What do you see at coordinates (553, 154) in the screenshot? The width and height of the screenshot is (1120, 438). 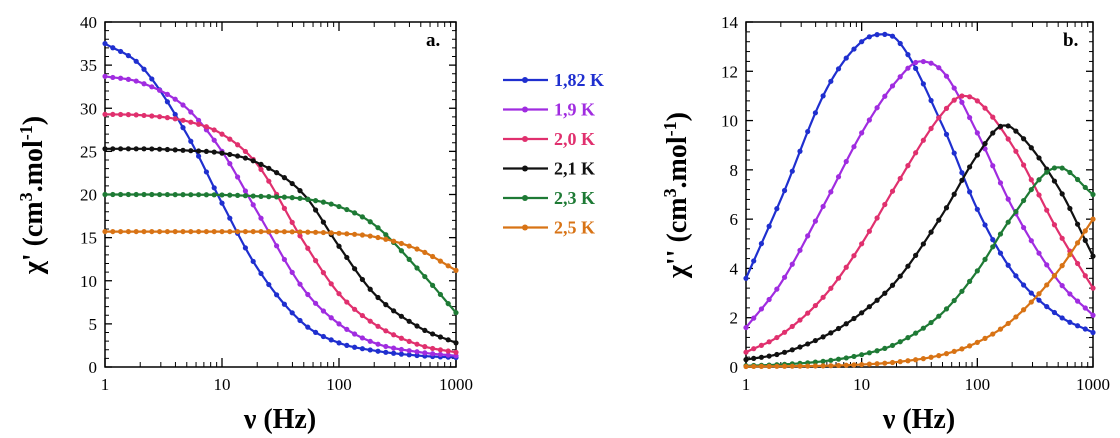 I see `legend: 1,82 K 1,9 K 2,0 K 2,1 K 2,3 K 2,5 K` at bounding box center [553, 154].